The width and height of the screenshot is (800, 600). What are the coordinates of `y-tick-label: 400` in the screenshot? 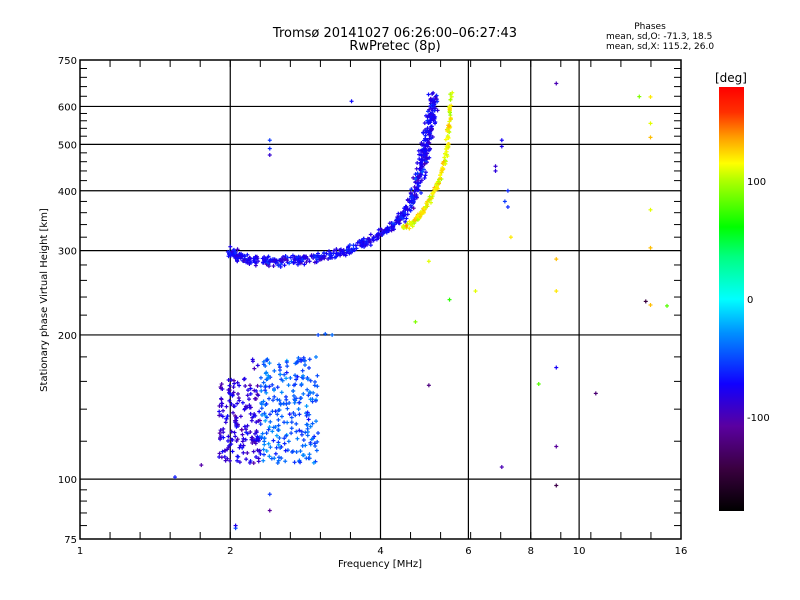 It's located at (67, 192).